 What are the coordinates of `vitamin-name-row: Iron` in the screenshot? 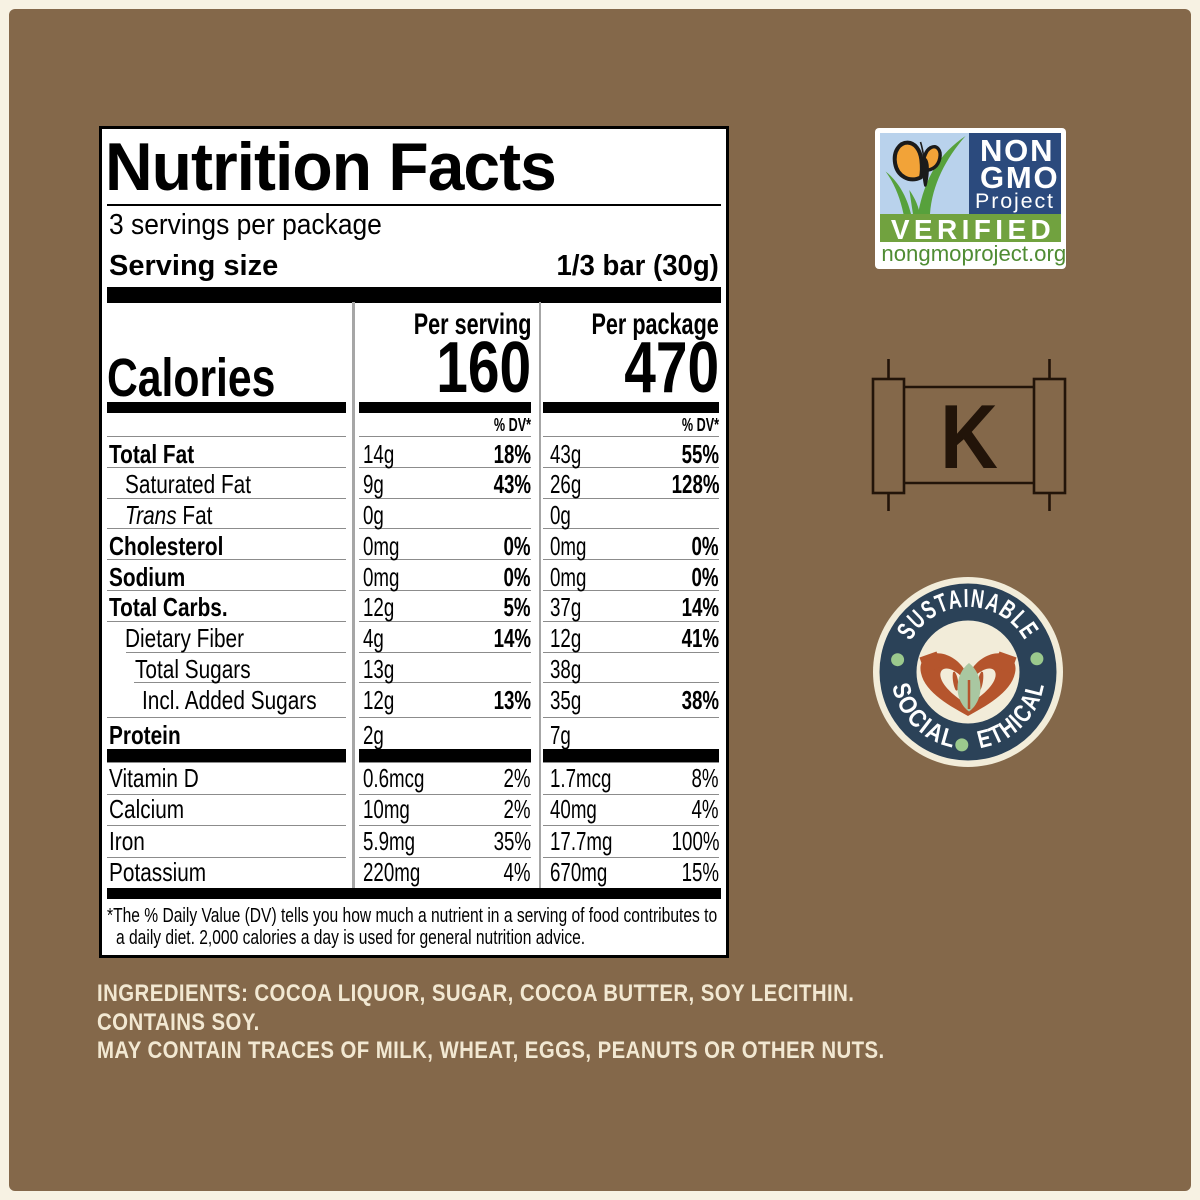 It's located at (226, 841).